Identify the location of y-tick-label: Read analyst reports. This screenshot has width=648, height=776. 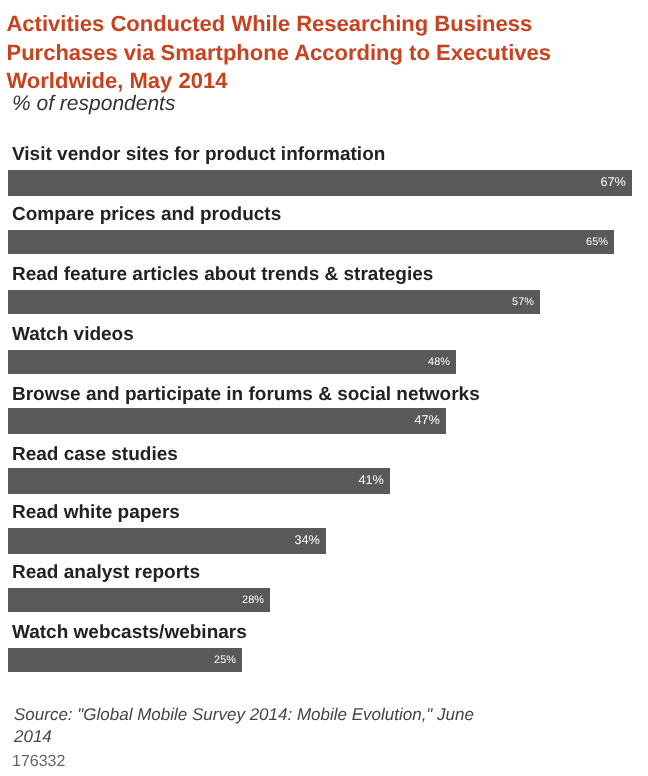
(106, 573).